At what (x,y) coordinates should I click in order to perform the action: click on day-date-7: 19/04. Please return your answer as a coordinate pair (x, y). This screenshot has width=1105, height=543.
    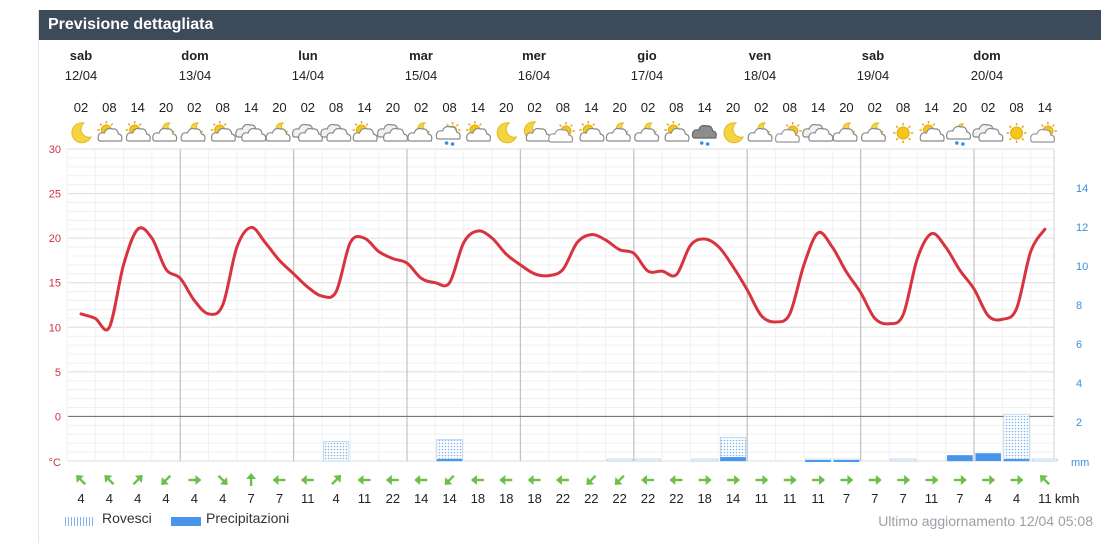
    Looking at the image, I should click on (873, 75).